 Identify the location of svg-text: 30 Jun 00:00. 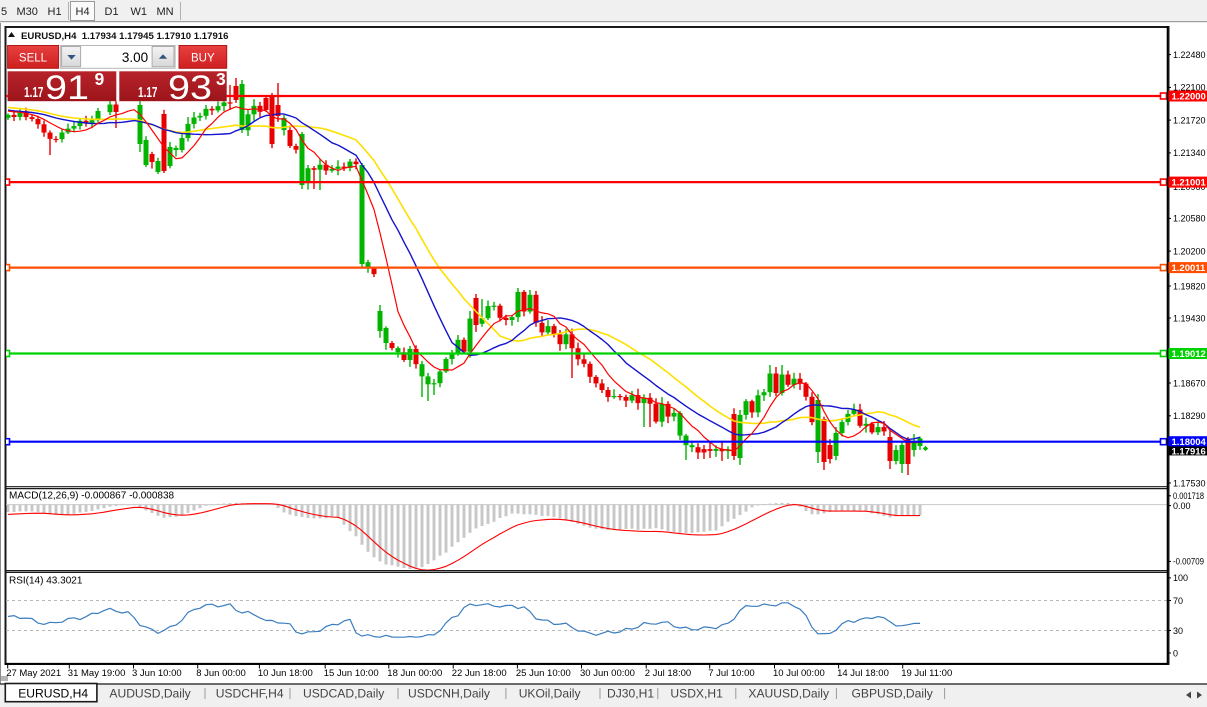
(607, 673).